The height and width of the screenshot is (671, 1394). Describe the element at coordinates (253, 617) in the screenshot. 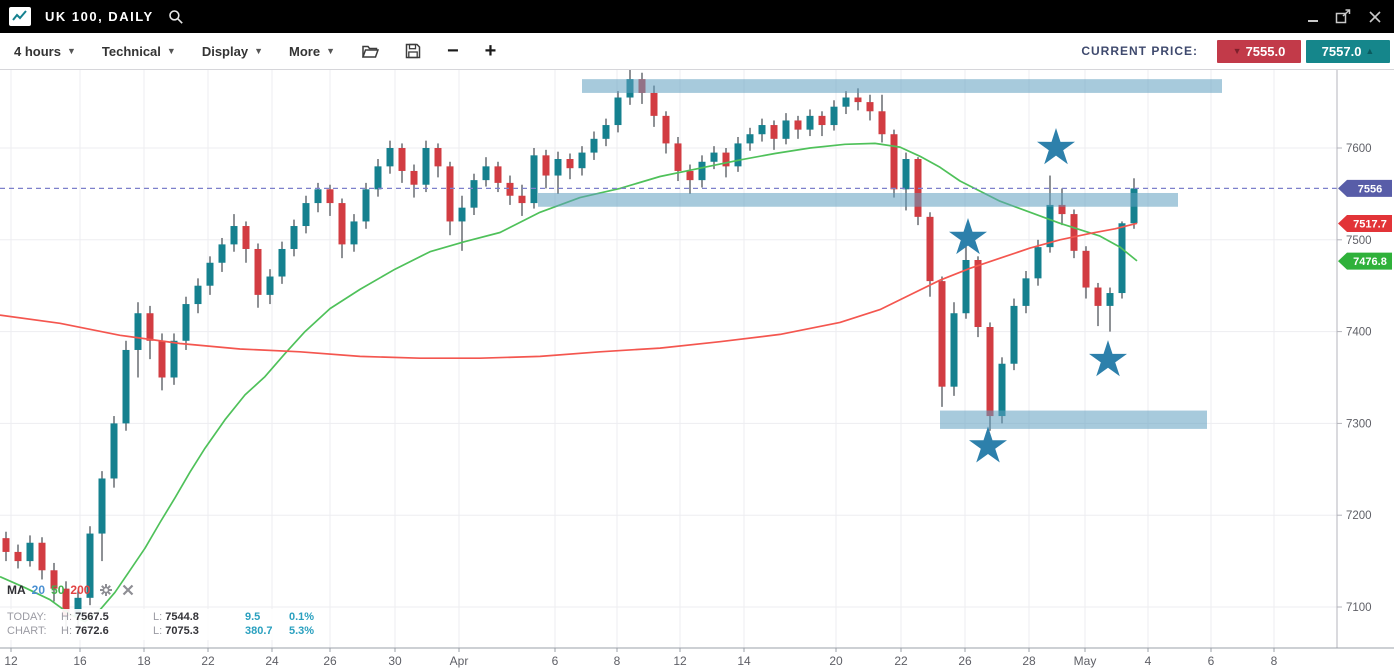

I see `today-change-value: 9.5` at that location.